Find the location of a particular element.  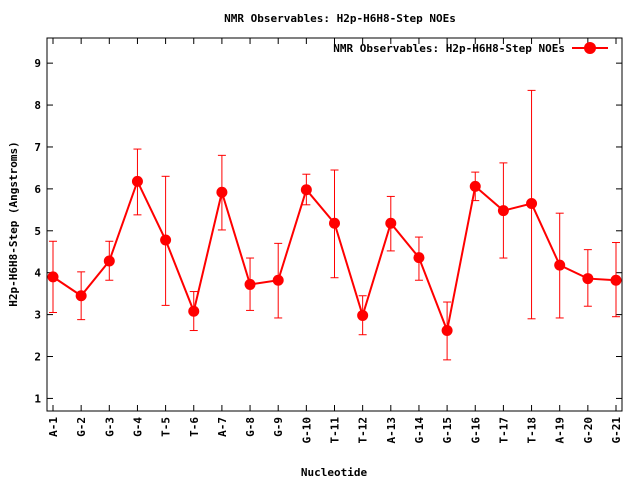

x-tick-label: G-15 is located at coordinates (447, 430).